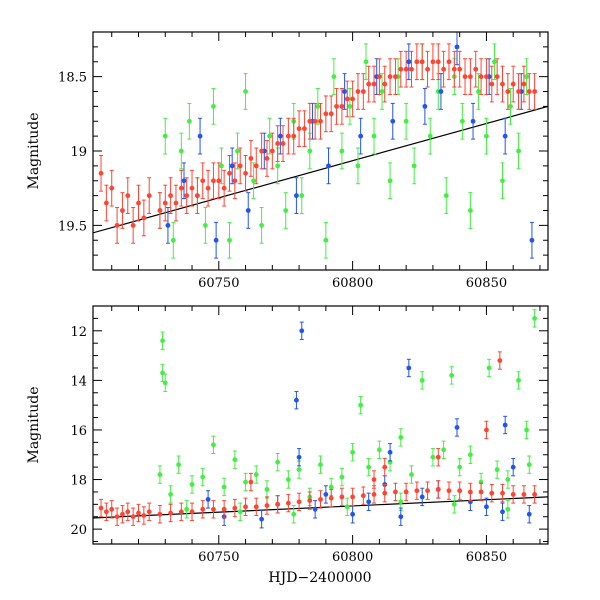  I want to click on x-tick-label: 60800, so click(352, 557).